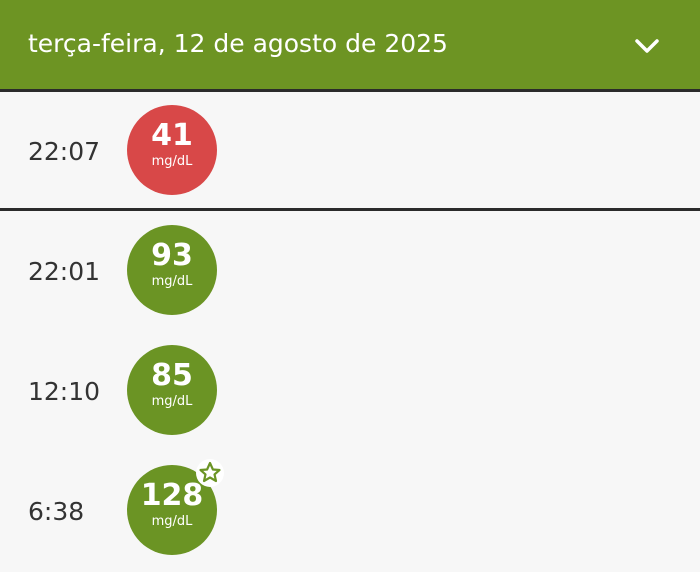  I want to click on star-badge, so click(210, 473).